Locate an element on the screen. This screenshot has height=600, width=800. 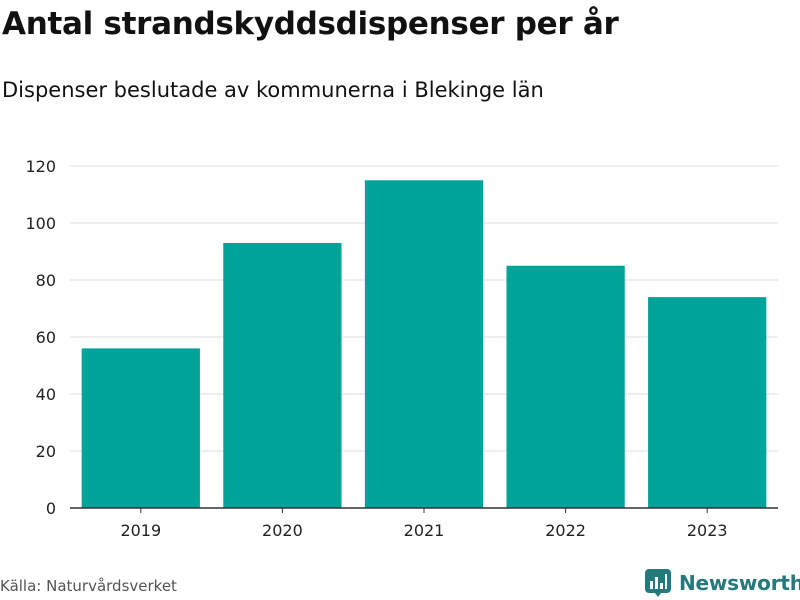
y-tick-label: 20 is located at coordinates (46, 451).